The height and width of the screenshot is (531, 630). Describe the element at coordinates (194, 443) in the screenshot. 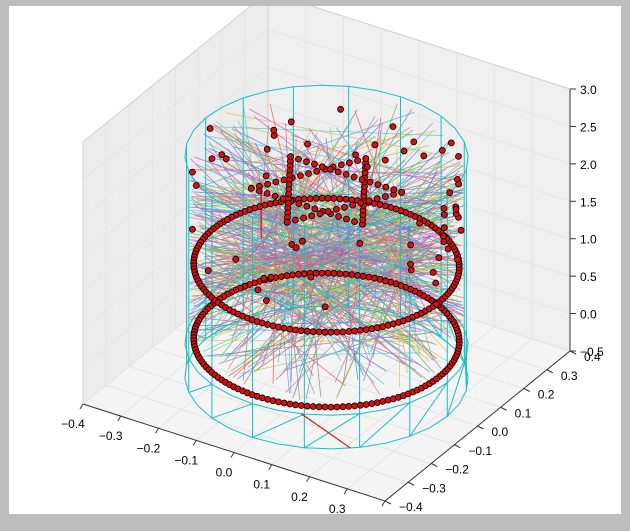

I see `x-tick-mark` at that location.